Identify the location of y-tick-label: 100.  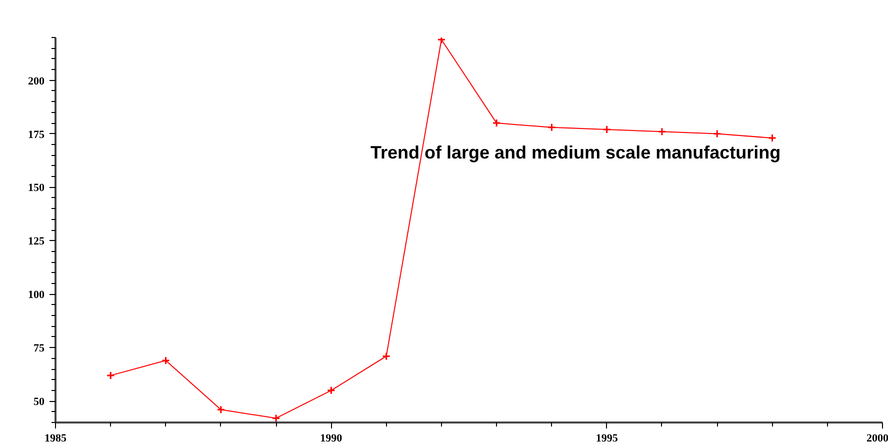
(36, 295).